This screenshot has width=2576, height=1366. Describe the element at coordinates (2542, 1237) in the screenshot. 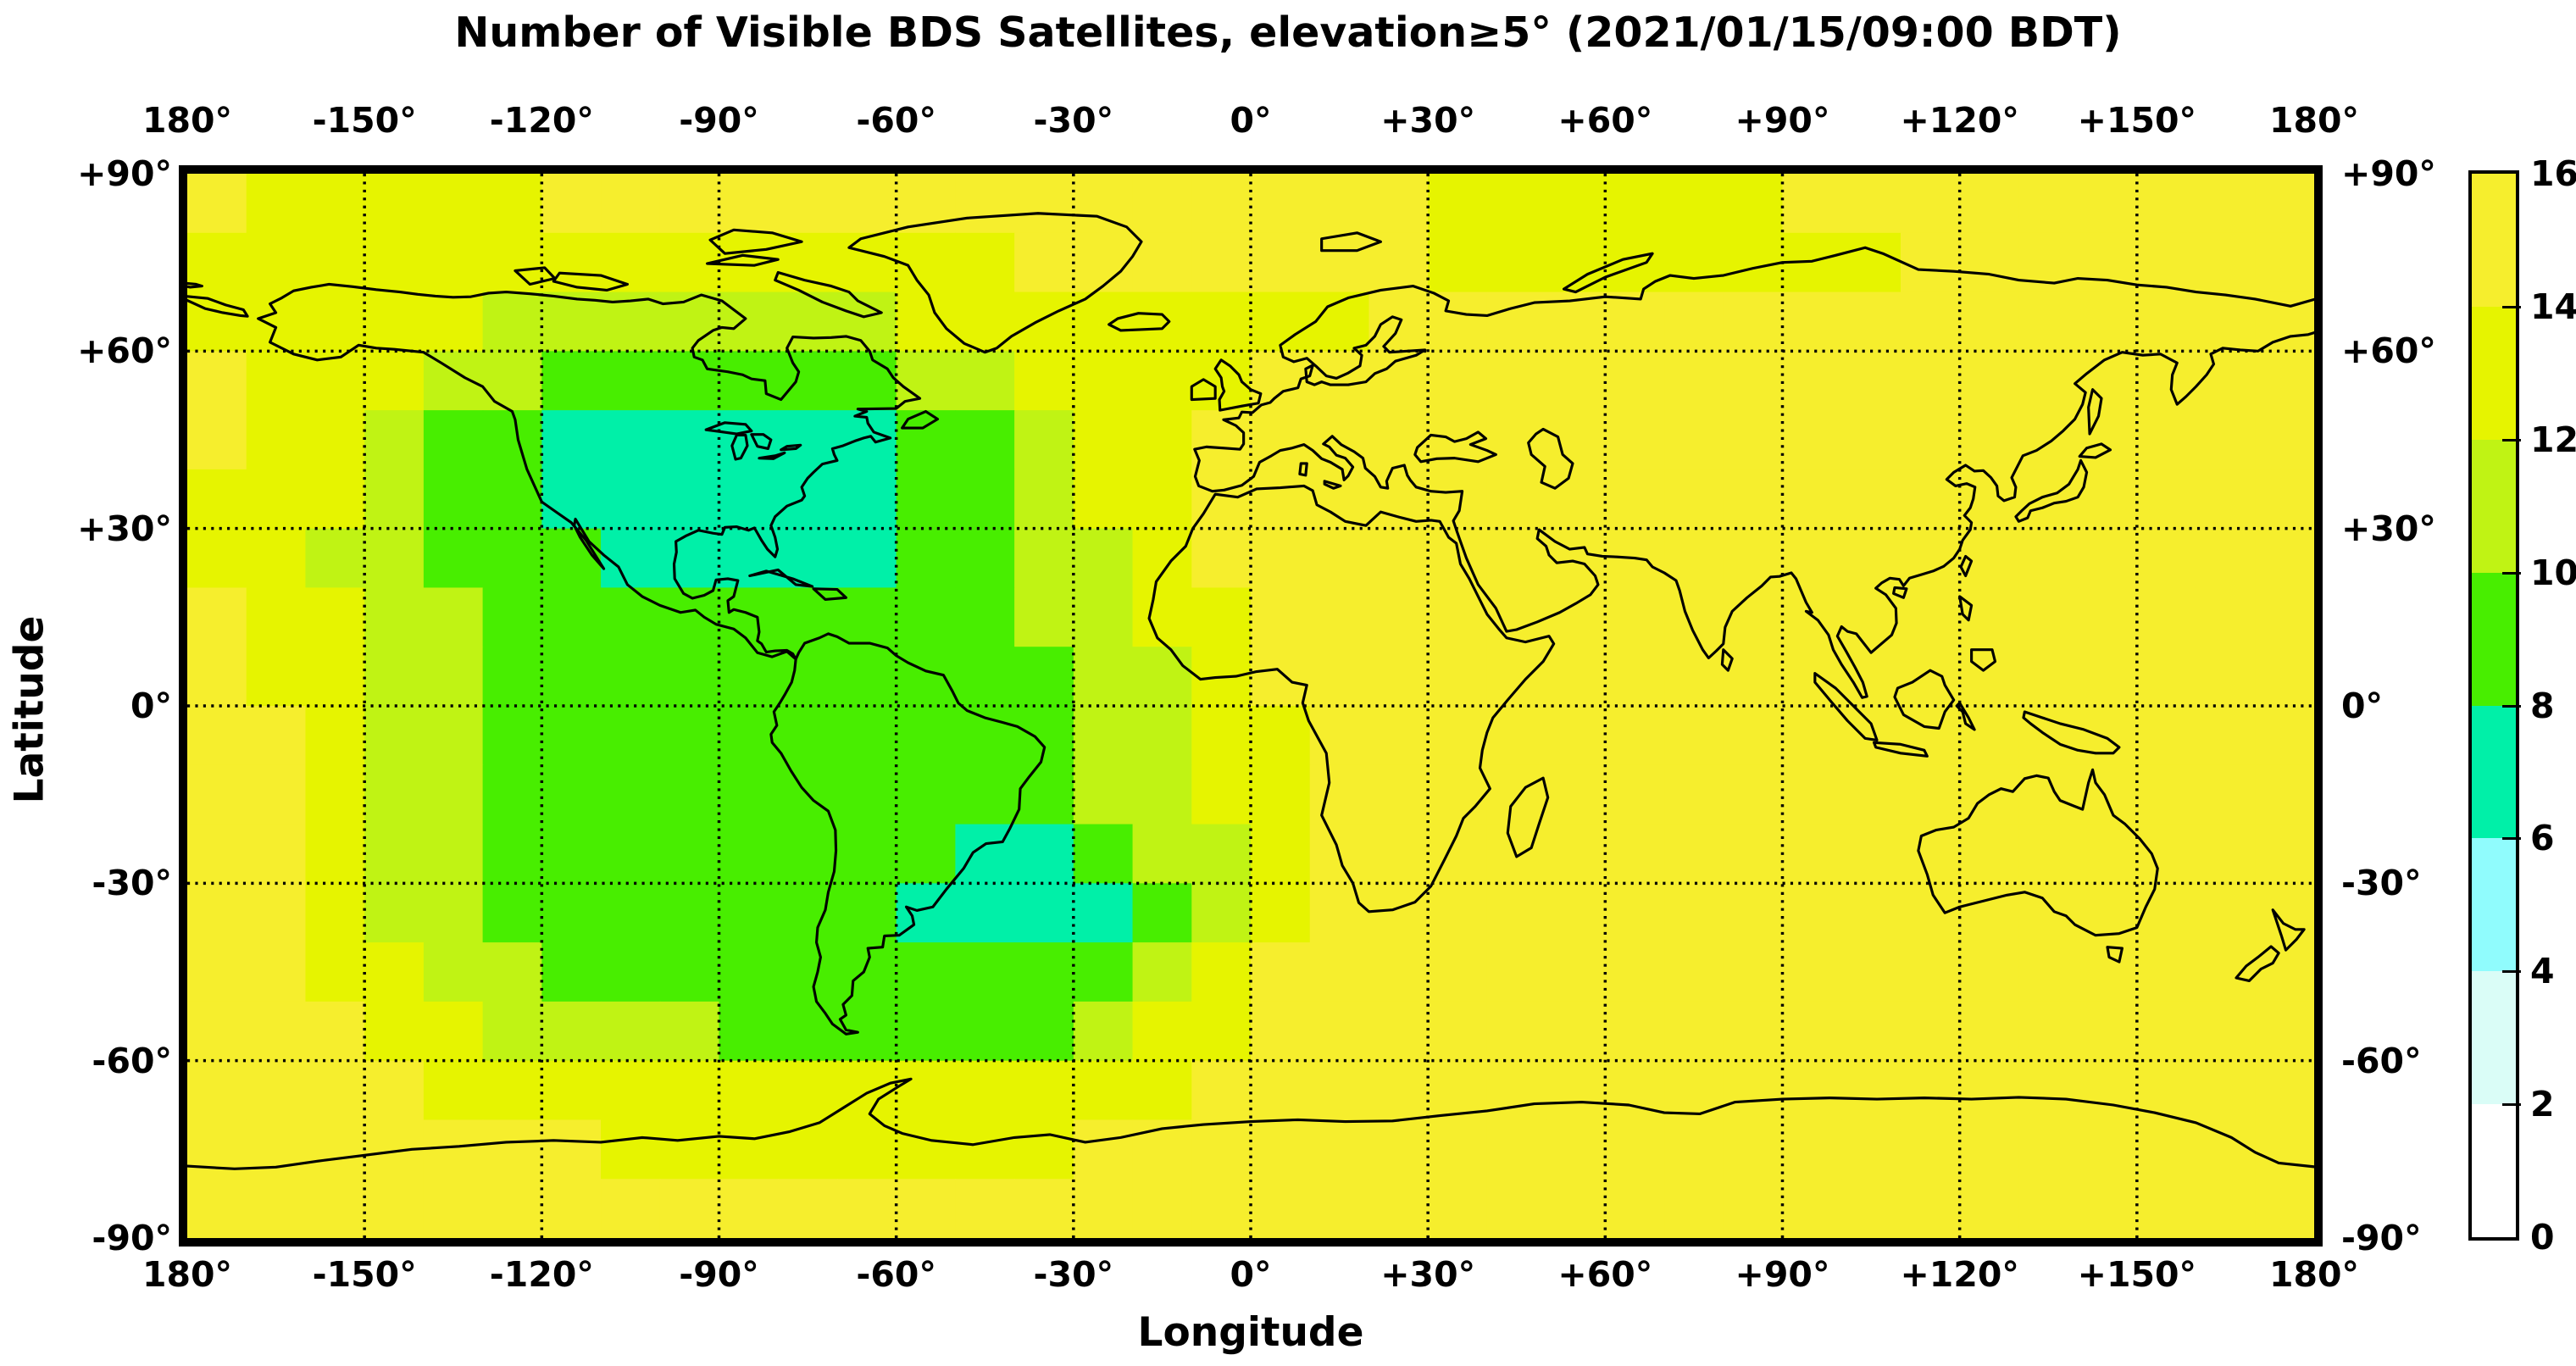

I see `colorbar-tick-label: 0` at that location.